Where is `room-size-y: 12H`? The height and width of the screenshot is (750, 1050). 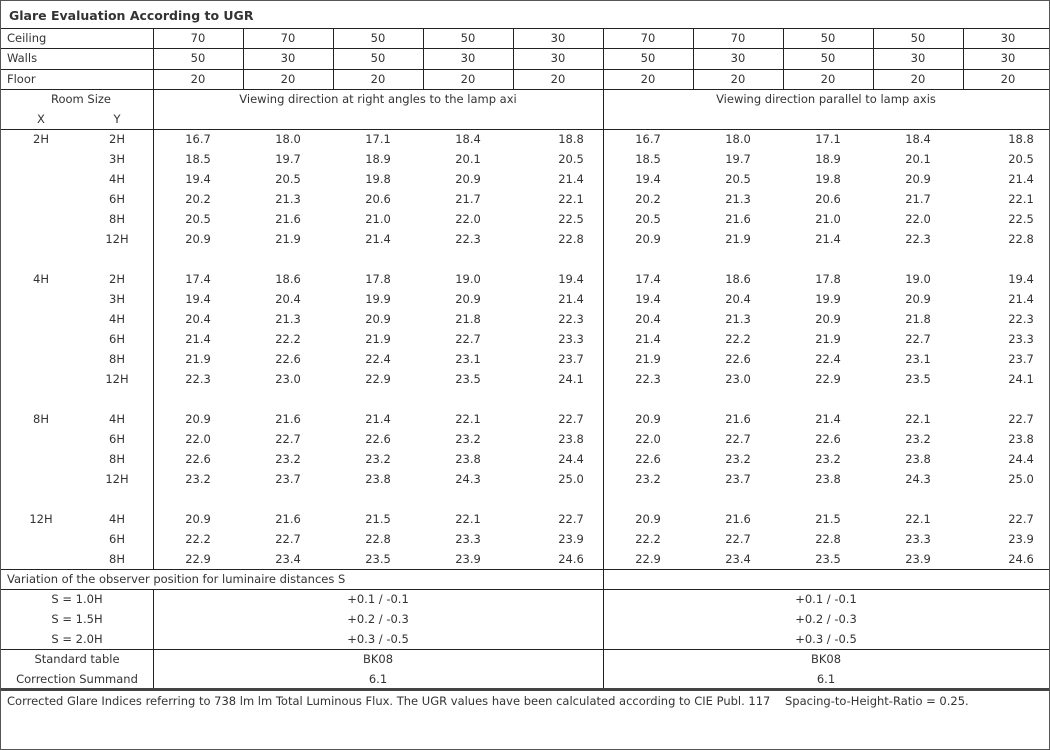 room-size-y: 12H is located at coordinates (117, 239).